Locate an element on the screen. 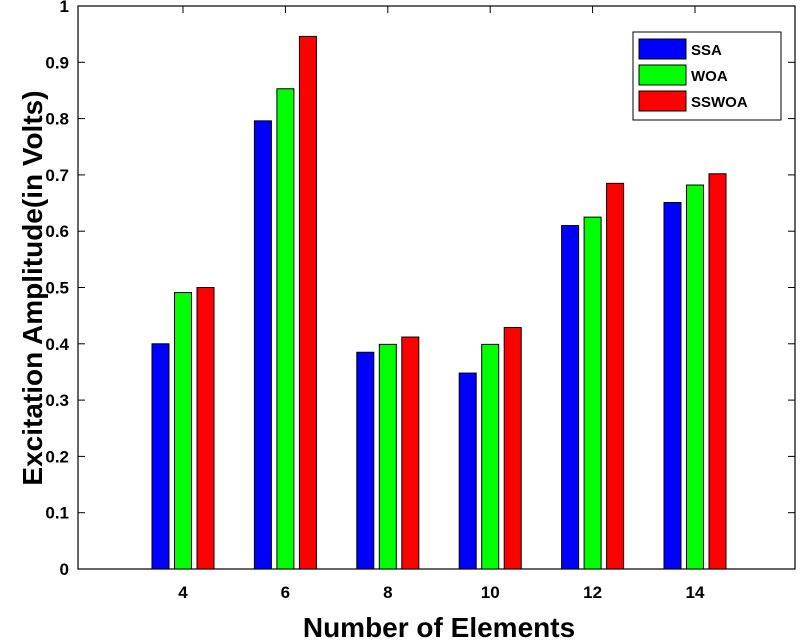 This screenshot has width=800, height=642. y-tick-label: 0.5 is located at coordinates (57, 288).